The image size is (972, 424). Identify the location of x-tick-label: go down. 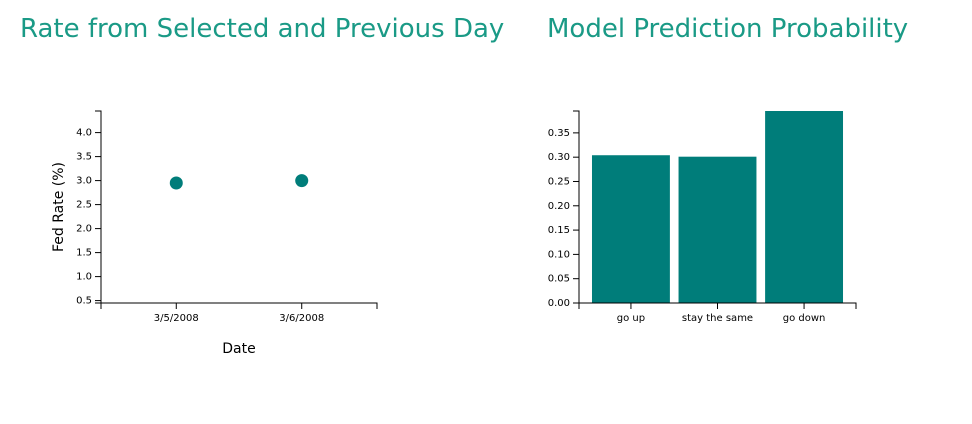
(804, 318).